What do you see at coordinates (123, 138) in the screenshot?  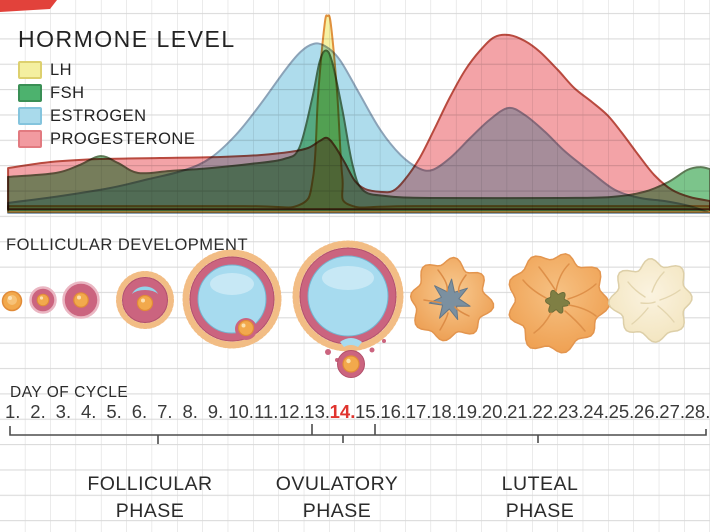 I see `legend-label: PROGESTERONE` at bounding box center [123, 138].